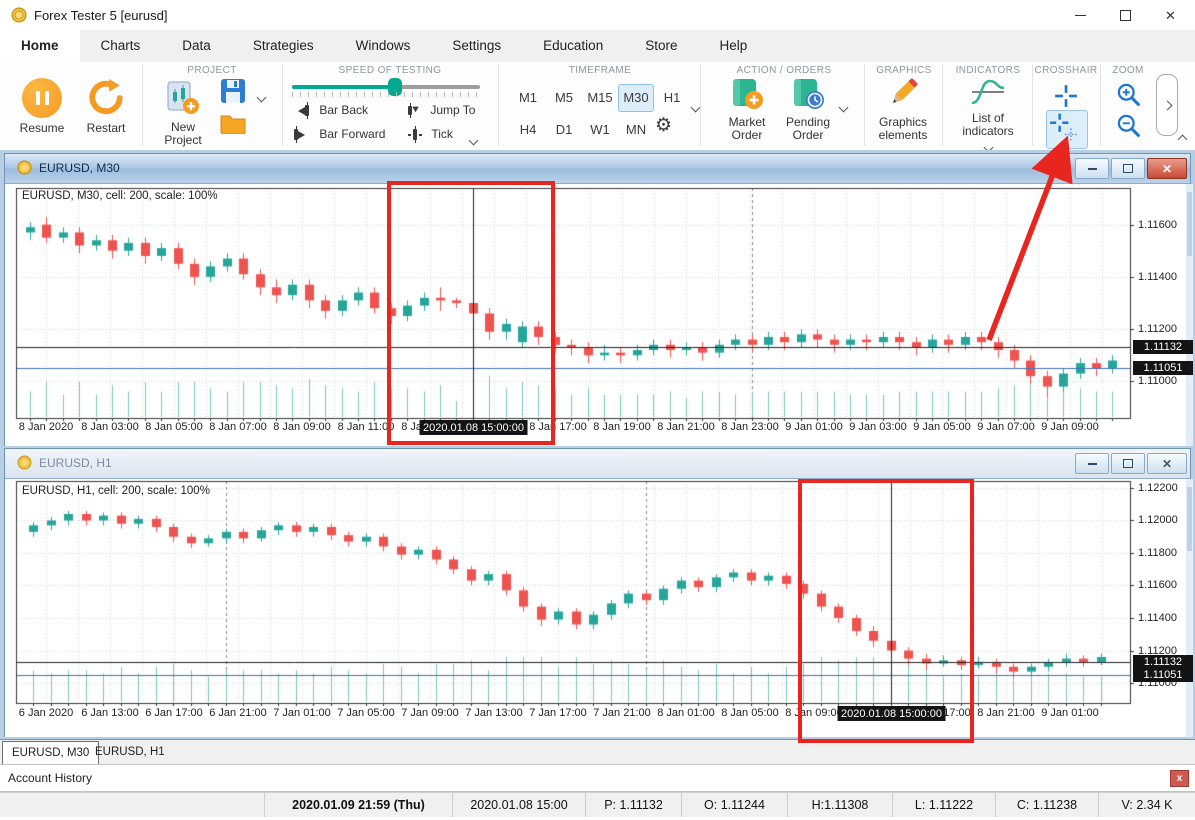  What do you see at coordinates (79, 168) in the screenshot?
I see `chart-title-m30: EURUSD, M30` at bounding box center [79, 168].